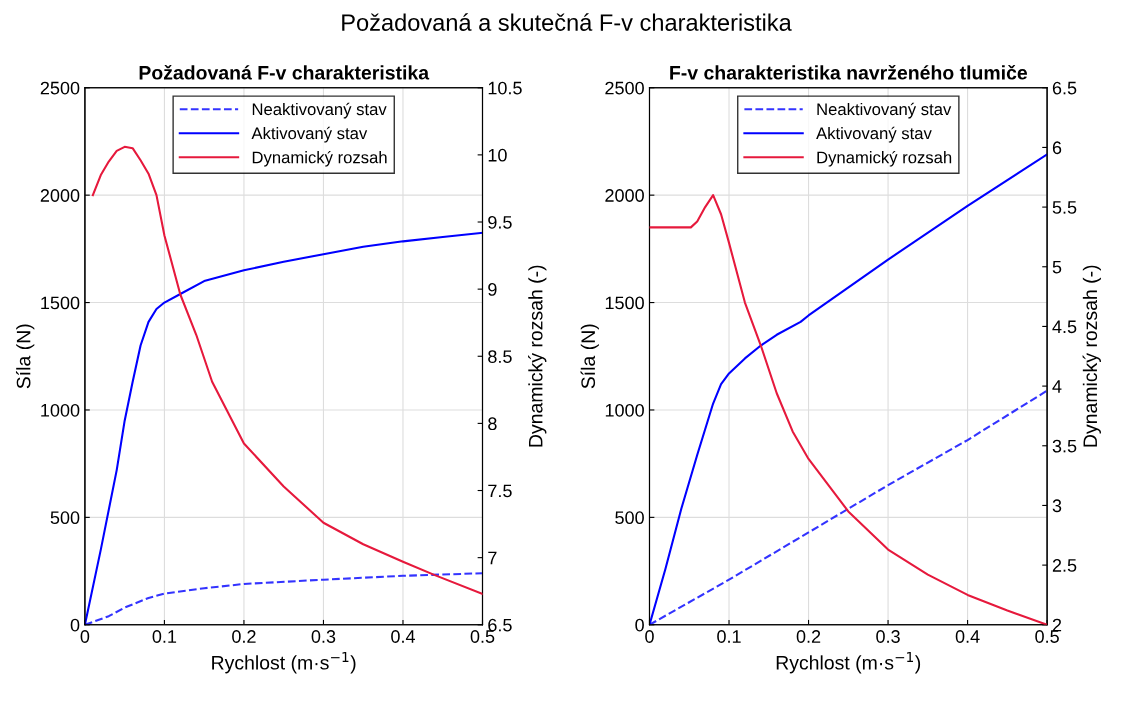 Image resolution: width=1132 pixels, height=702 pixels. What do you see at coordinates (567, 22) in the screenshot?
I see `text: Požadovaná a skutečná F-v charakteristika` at bounding box center [567, 22].